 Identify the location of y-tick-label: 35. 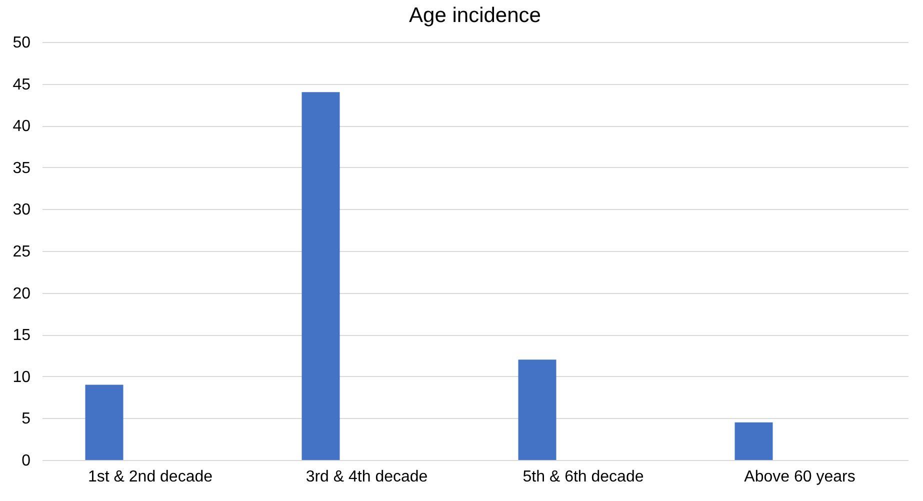
(21, 168).